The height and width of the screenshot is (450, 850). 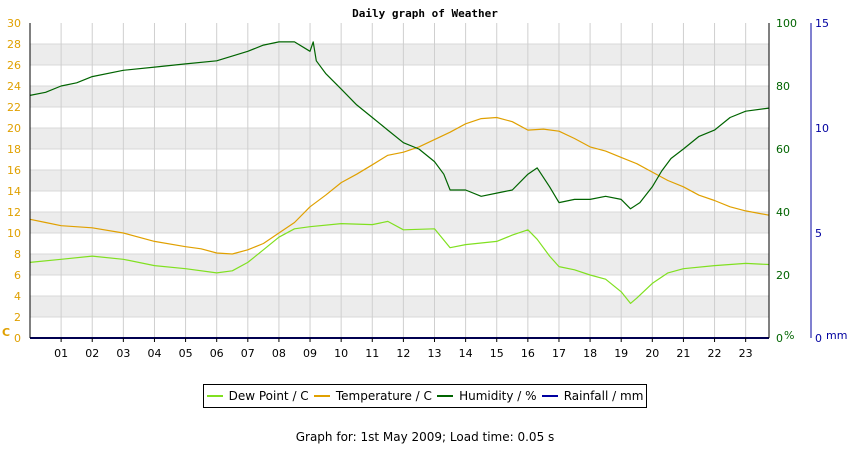 What do you see at coordinates (14, 212) in the screenshot?
I see `y-left-tick-label: 12` at bounding box center [14, 212].